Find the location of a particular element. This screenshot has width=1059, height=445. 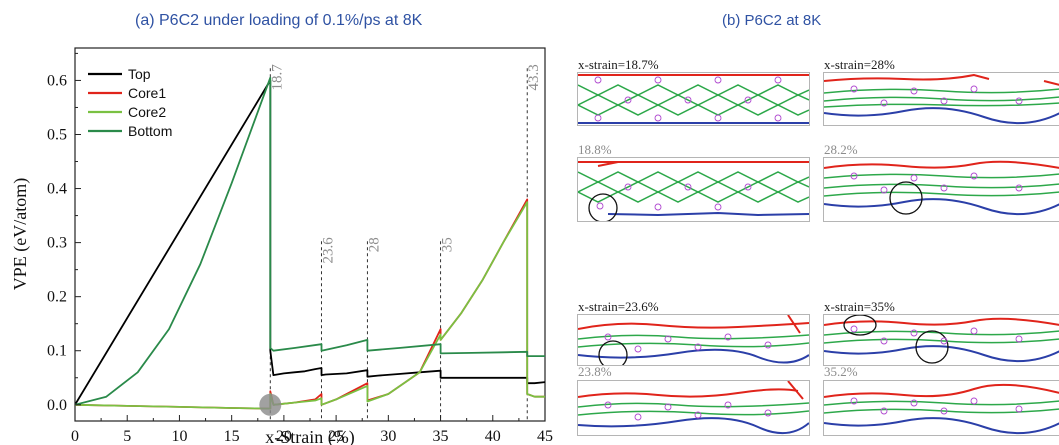

chart-legend: Top Core1 Core2 Bottom is located at coordinates (130, 102).